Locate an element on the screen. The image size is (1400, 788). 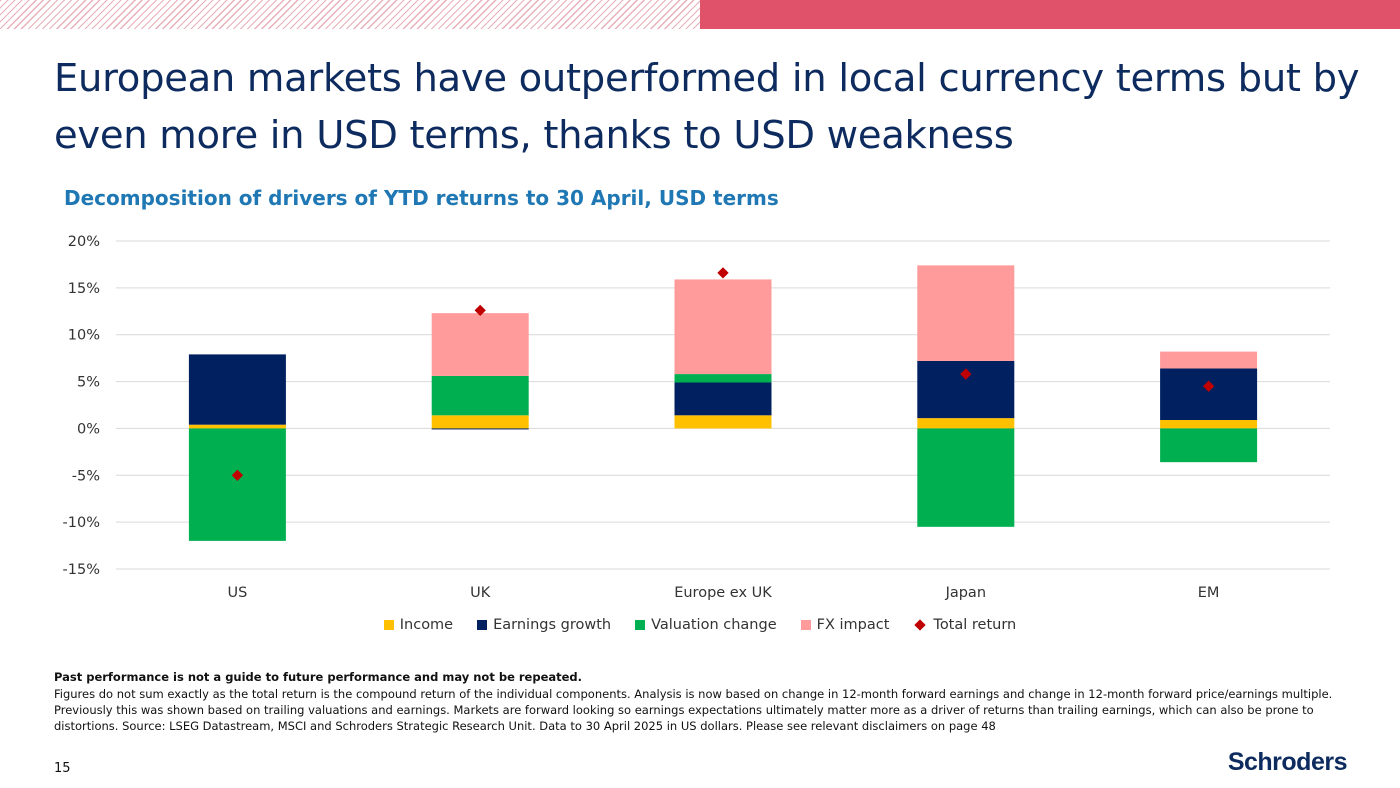
x-category-label: Europe ex UK is located at coordinates (723, 593).